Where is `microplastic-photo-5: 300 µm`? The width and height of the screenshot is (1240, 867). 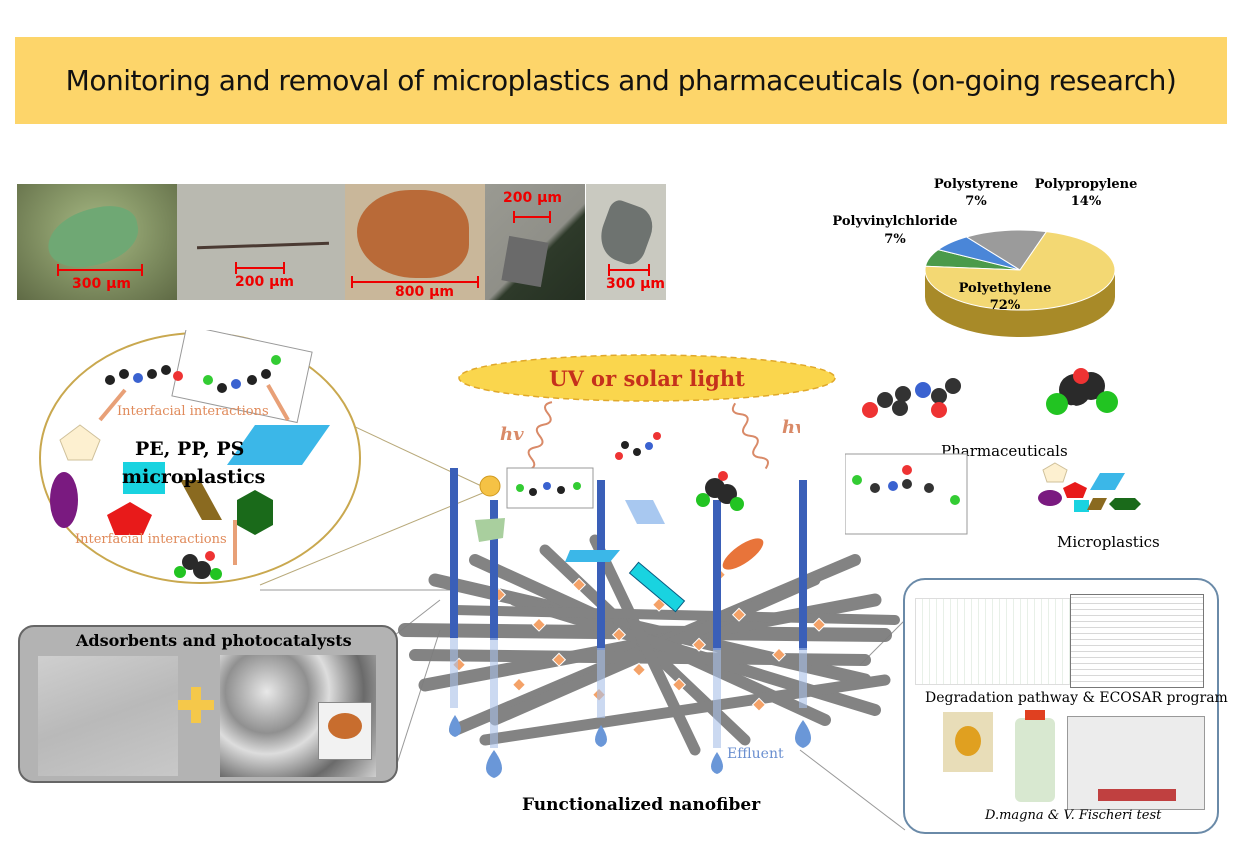 microplastic-photo-5: 300 µm is located at coordinates (626, 242).